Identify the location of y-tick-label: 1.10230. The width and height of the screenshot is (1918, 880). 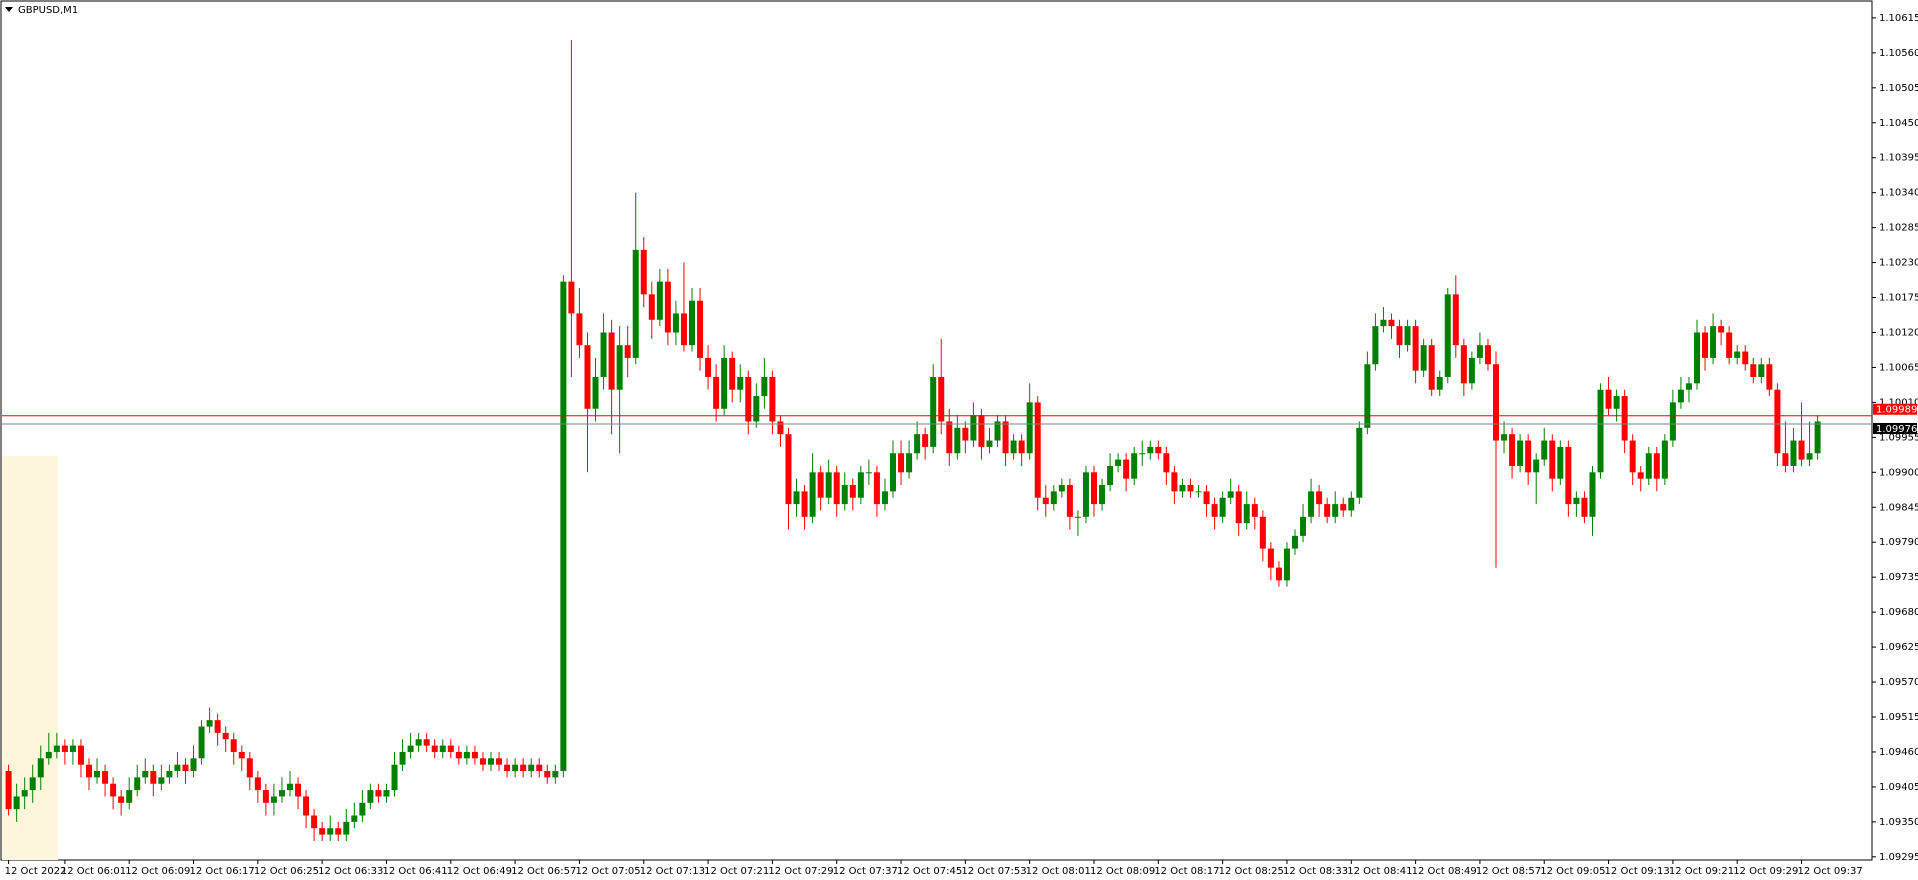
(1898, 263).